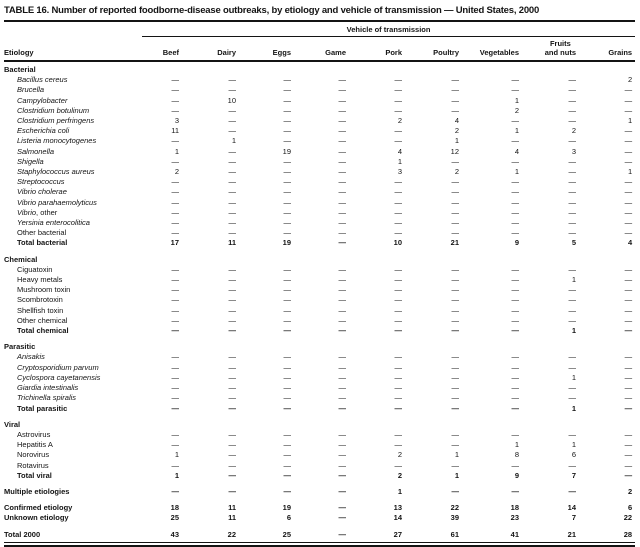  Describe the element at coordinates (37, 491) in the screenshot. I see `row-label: Multiple etiologies` at that location.